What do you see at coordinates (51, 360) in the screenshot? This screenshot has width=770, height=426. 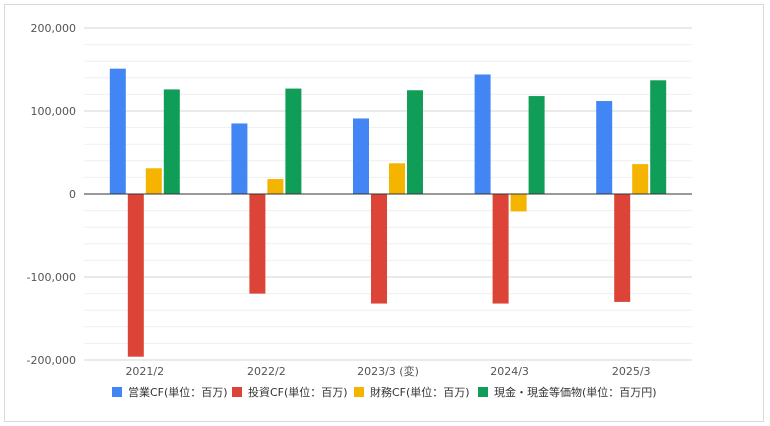 I see `y-tick-label: -200,000` at bounding box center [51, 360].